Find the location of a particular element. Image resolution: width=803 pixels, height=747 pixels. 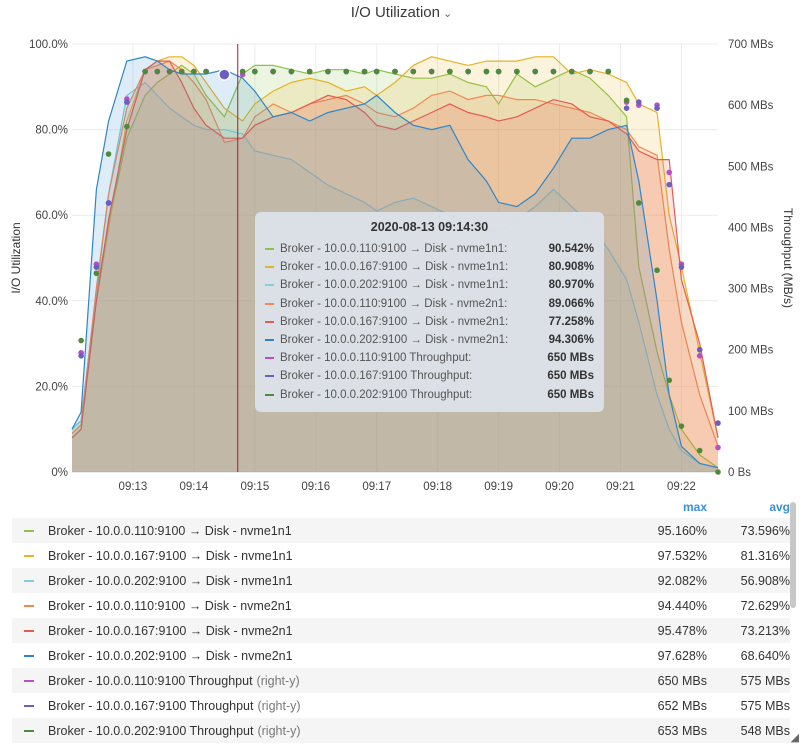

tooltip-label: Broker - 10.0.0.110:9100 Throughput: is located at coordinates (376, 358).